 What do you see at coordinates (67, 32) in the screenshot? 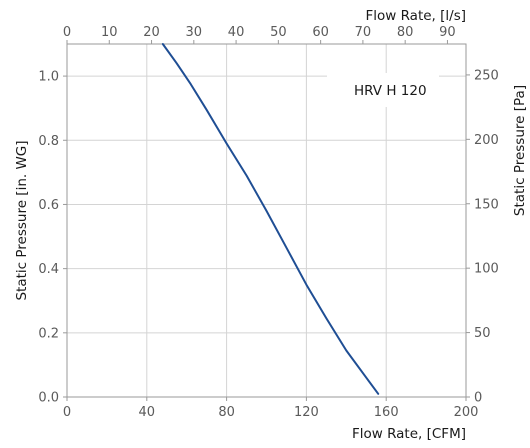
I see `x-top-tick-label: 0` at bounding box center [67, 32].